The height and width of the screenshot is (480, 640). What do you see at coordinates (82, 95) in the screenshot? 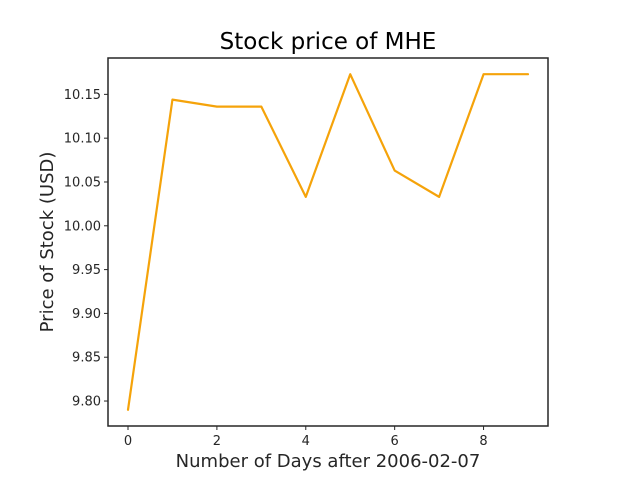
I see `y-tick-label: 10.15` at bounding box center [82, 95].